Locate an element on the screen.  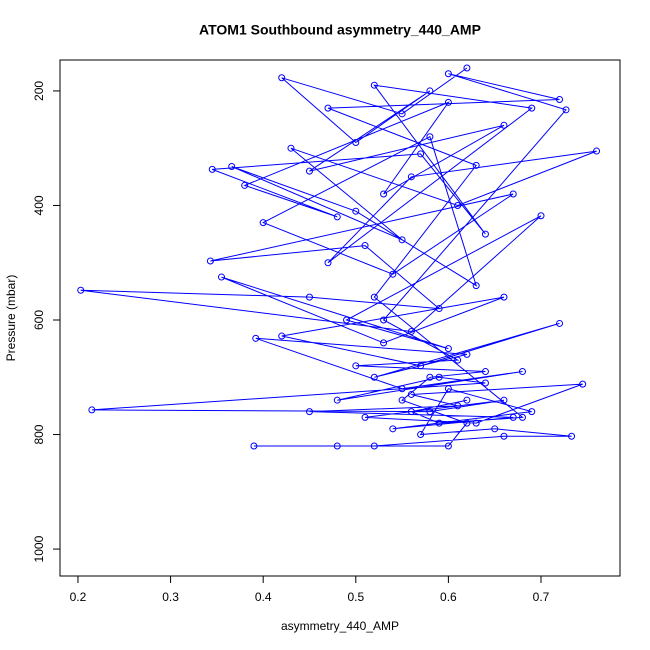
y-tick-label: 400 is located at coordinates (39, 205).